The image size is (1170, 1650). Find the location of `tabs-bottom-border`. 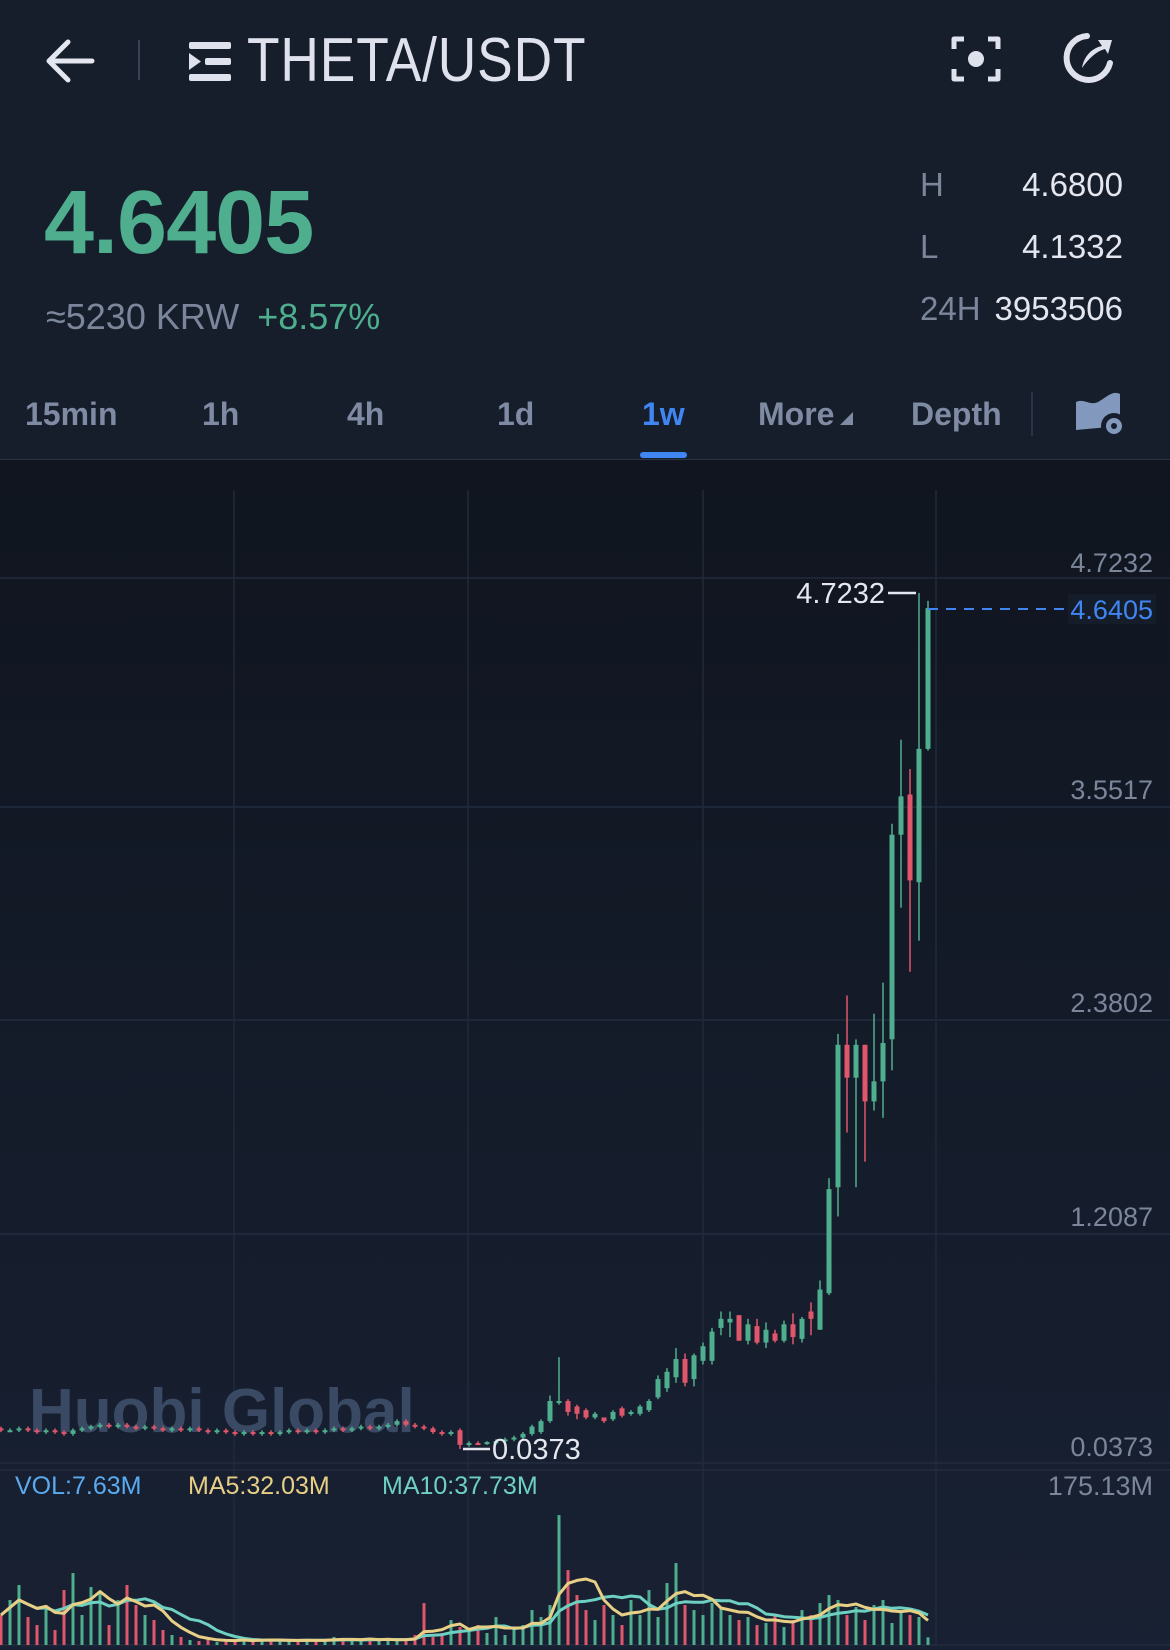

tabs-bottom-border is located at coordinates (585, 459).